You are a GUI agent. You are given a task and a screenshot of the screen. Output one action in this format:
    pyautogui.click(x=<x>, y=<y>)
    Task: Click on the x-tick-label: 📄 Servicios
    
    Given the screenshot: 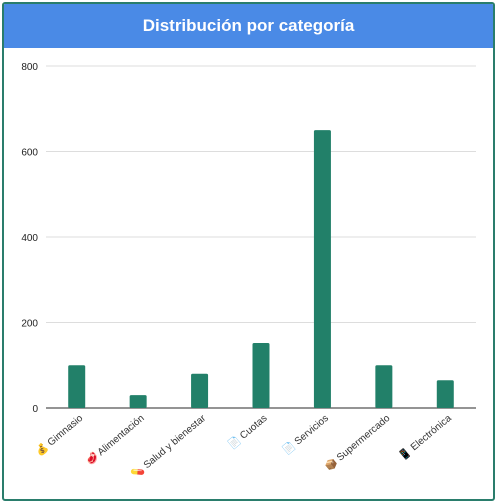 What is the action you would take?
    pyautogui.click(x=305, y=434)
    